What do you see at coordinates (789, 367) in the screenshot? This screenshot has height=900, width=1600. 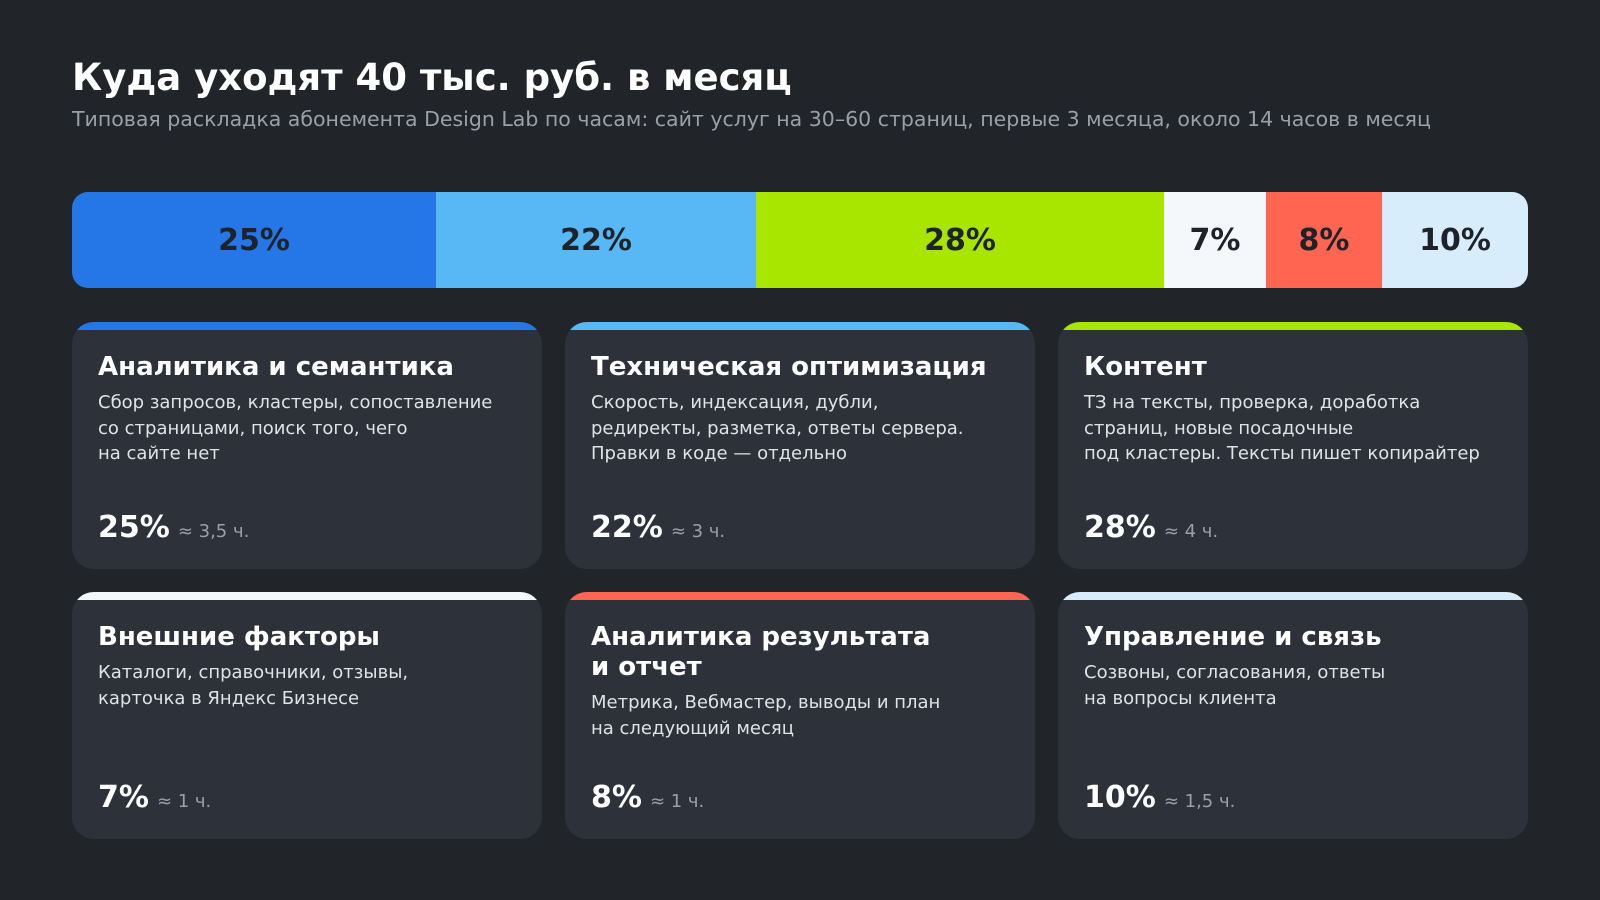 I see `card-title: Техническая оптимизация` at bounding box center [789, 367].